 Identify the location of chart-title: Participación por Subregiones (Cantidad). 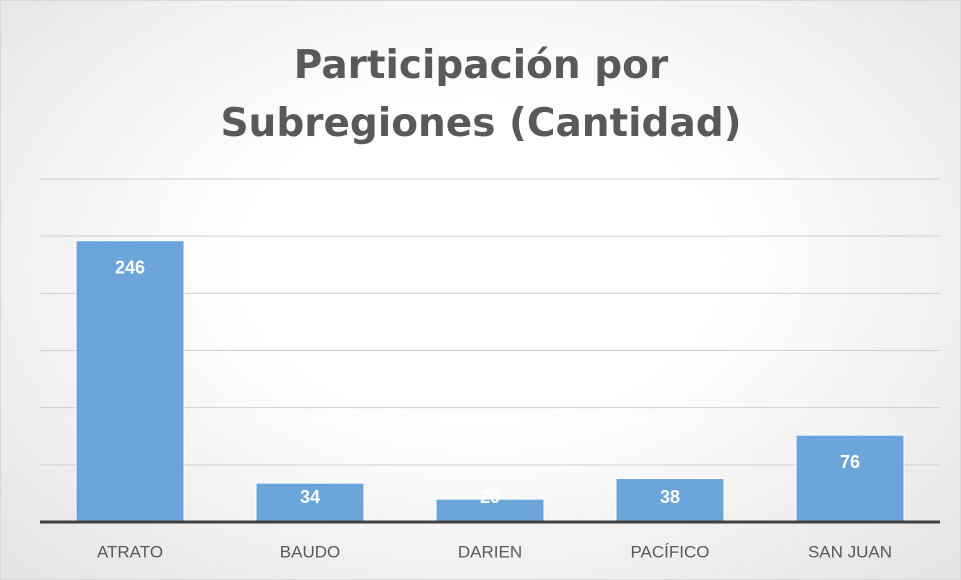
(481, 94).